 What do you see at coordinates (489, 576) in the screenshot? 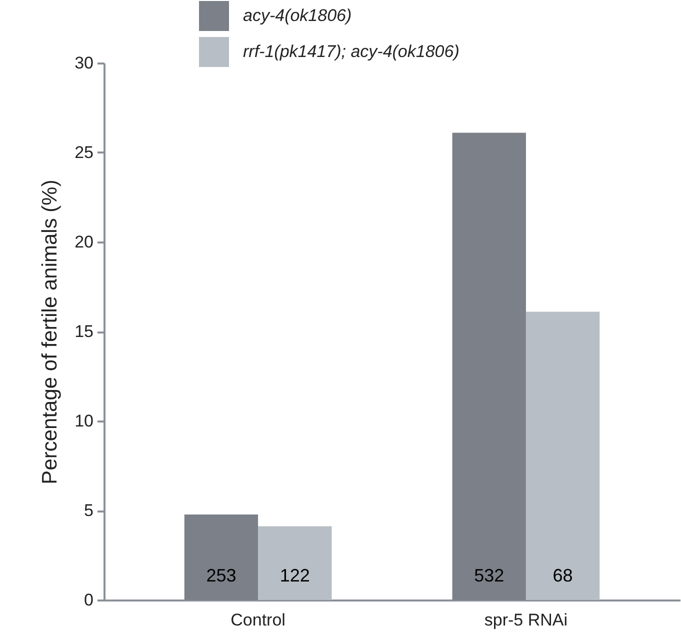
I see `annotation: 532` at bounding box center [489, 576].